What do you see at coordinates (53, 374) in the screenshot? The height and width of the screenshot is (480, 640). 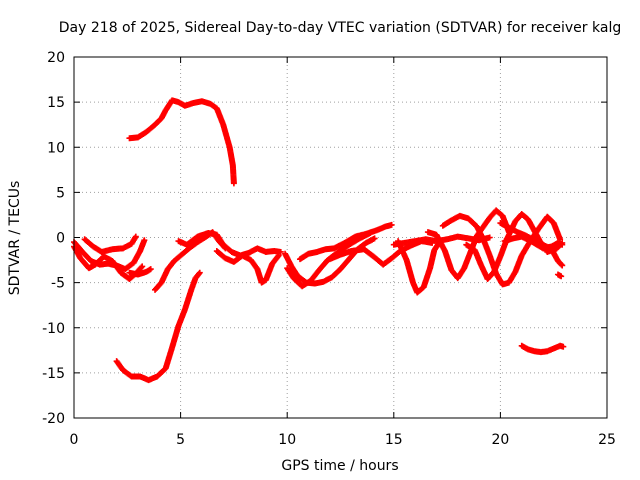 I see `y-tick-label: -15` at bounding box center [53, 374].